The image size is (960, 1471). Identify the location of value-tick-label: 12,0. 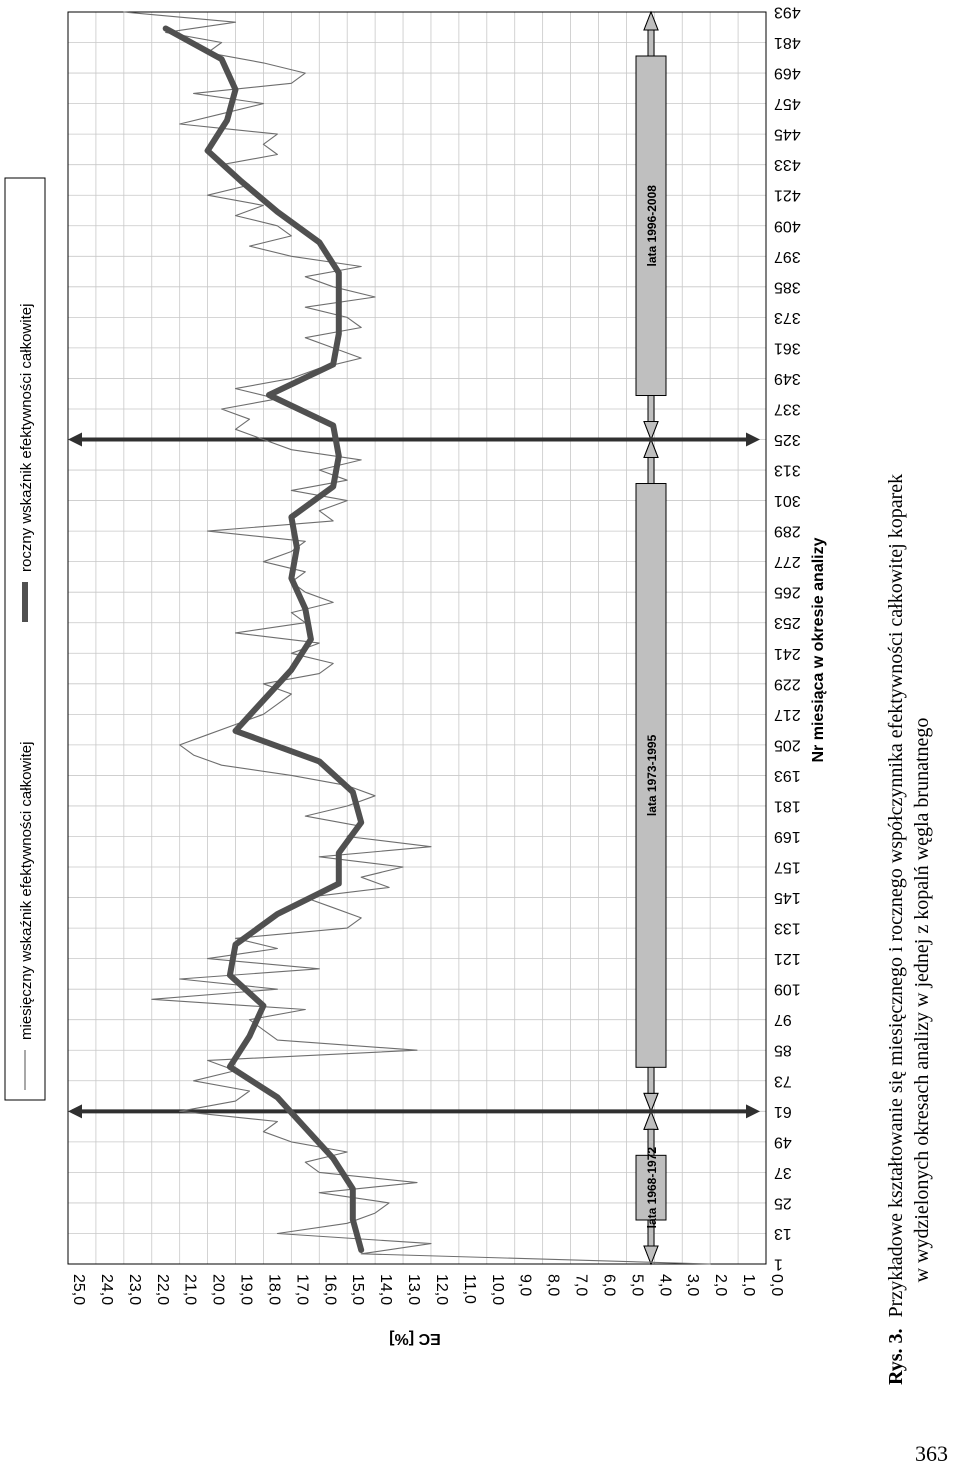
(441, 1289).